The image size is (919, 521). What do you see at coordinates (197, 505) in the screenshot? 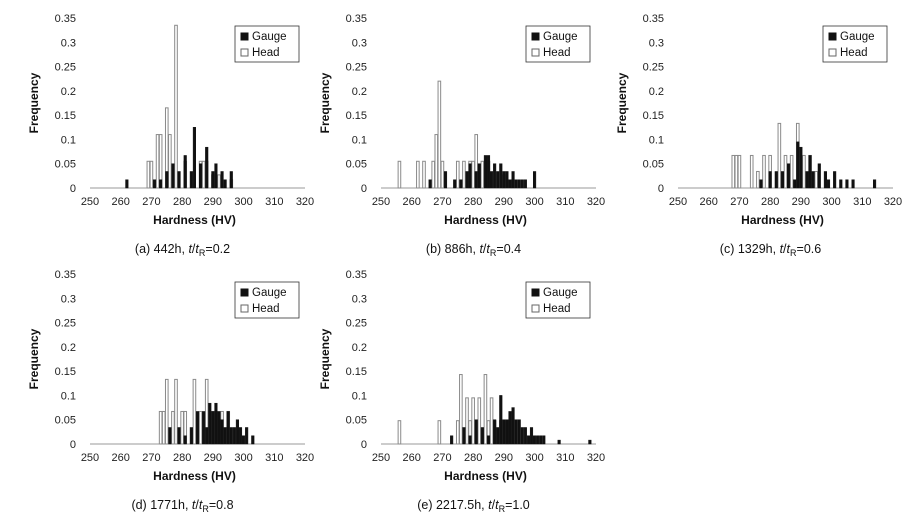
I see `caption-slash: /` at bounding box center [197, 505].